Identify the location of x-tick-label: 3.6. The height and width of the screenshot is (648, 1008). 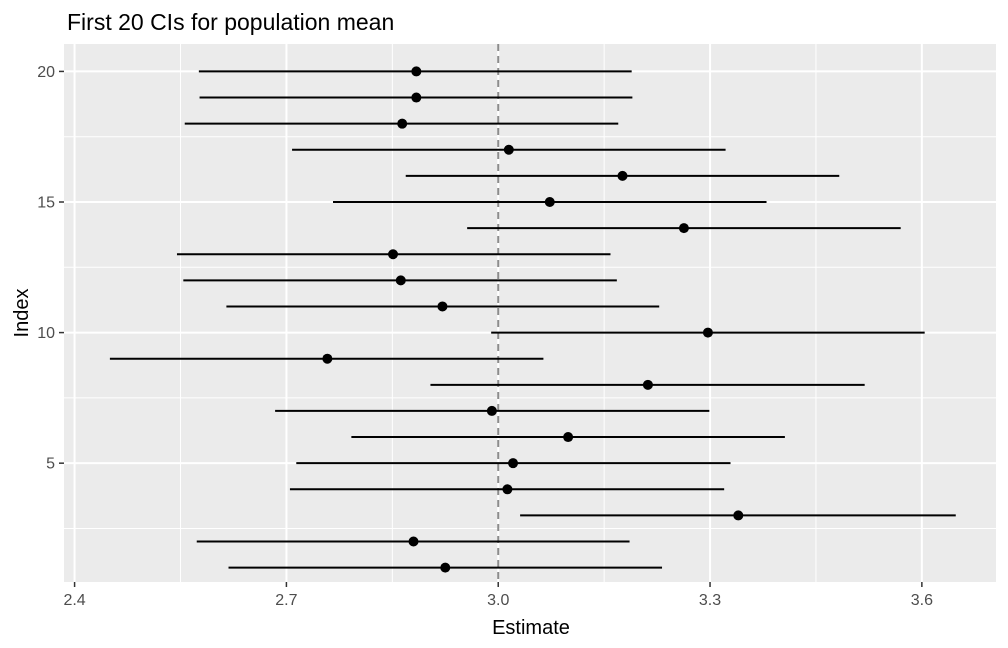
(922, 600).